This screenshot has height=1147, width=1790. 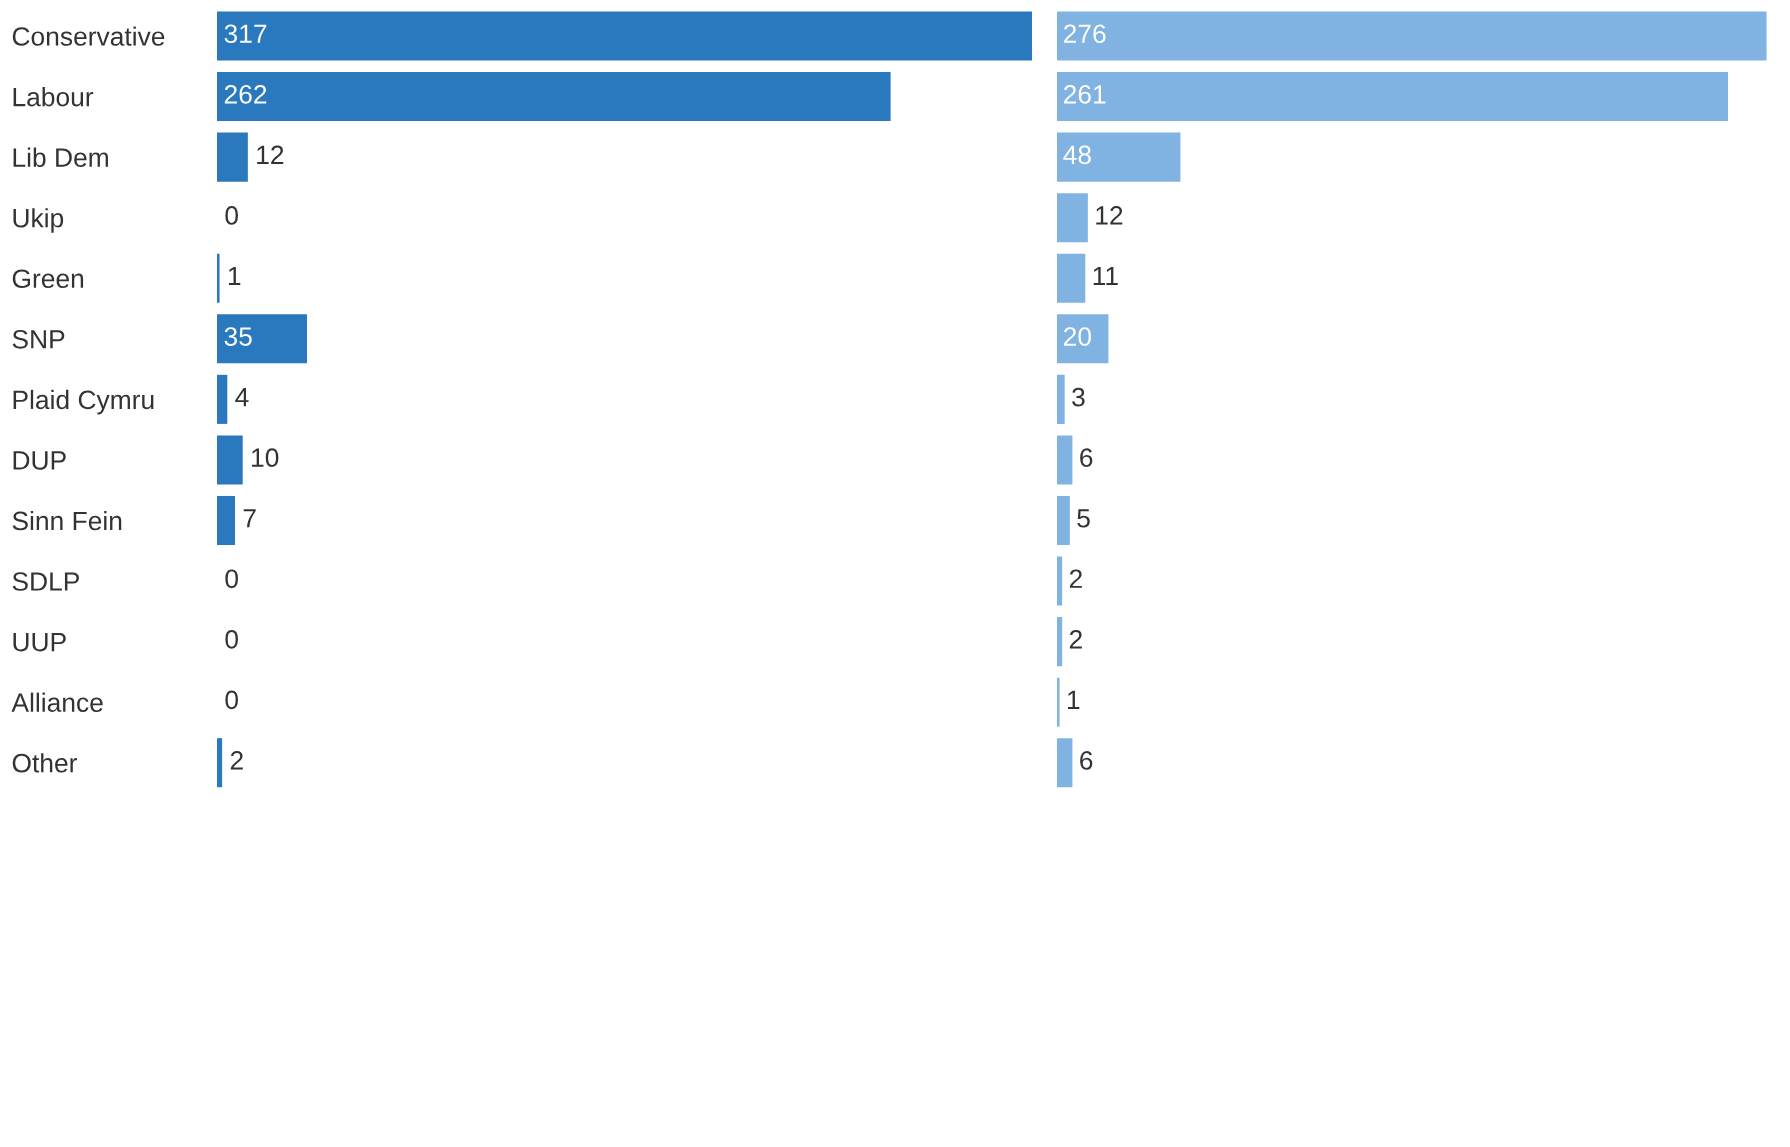 I want to click on y-tick-label: Plaid Cymru, so click(x=83, y=402).